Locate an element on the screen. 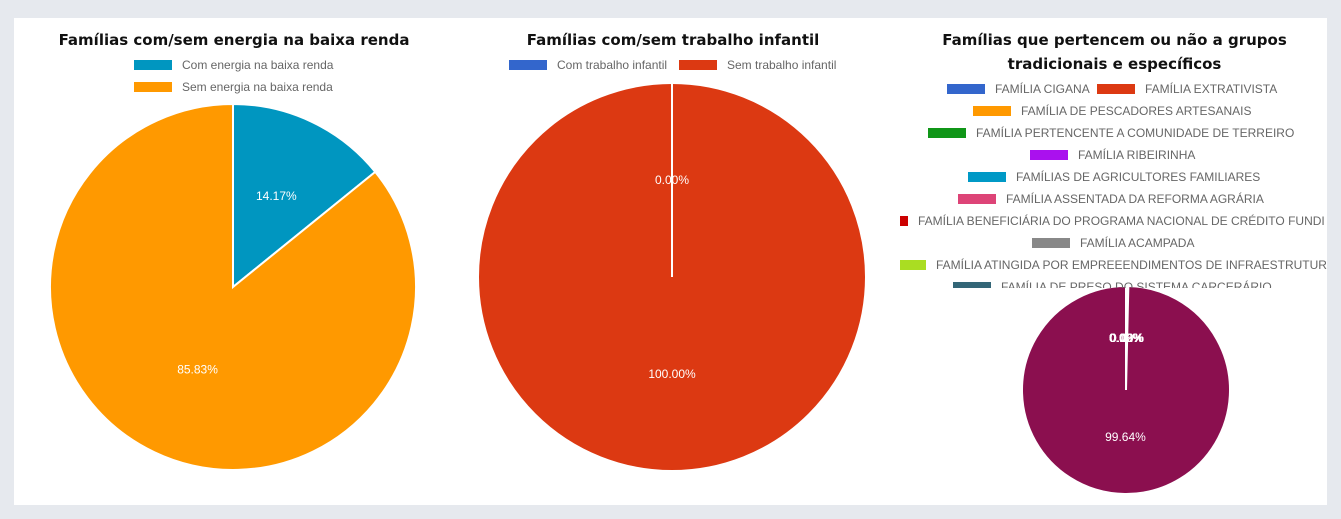 This screenshot has width=1341, height=519. legend-item: FAMÍLIA EXTRATIVISTA is located at coordinates (1187, 89).